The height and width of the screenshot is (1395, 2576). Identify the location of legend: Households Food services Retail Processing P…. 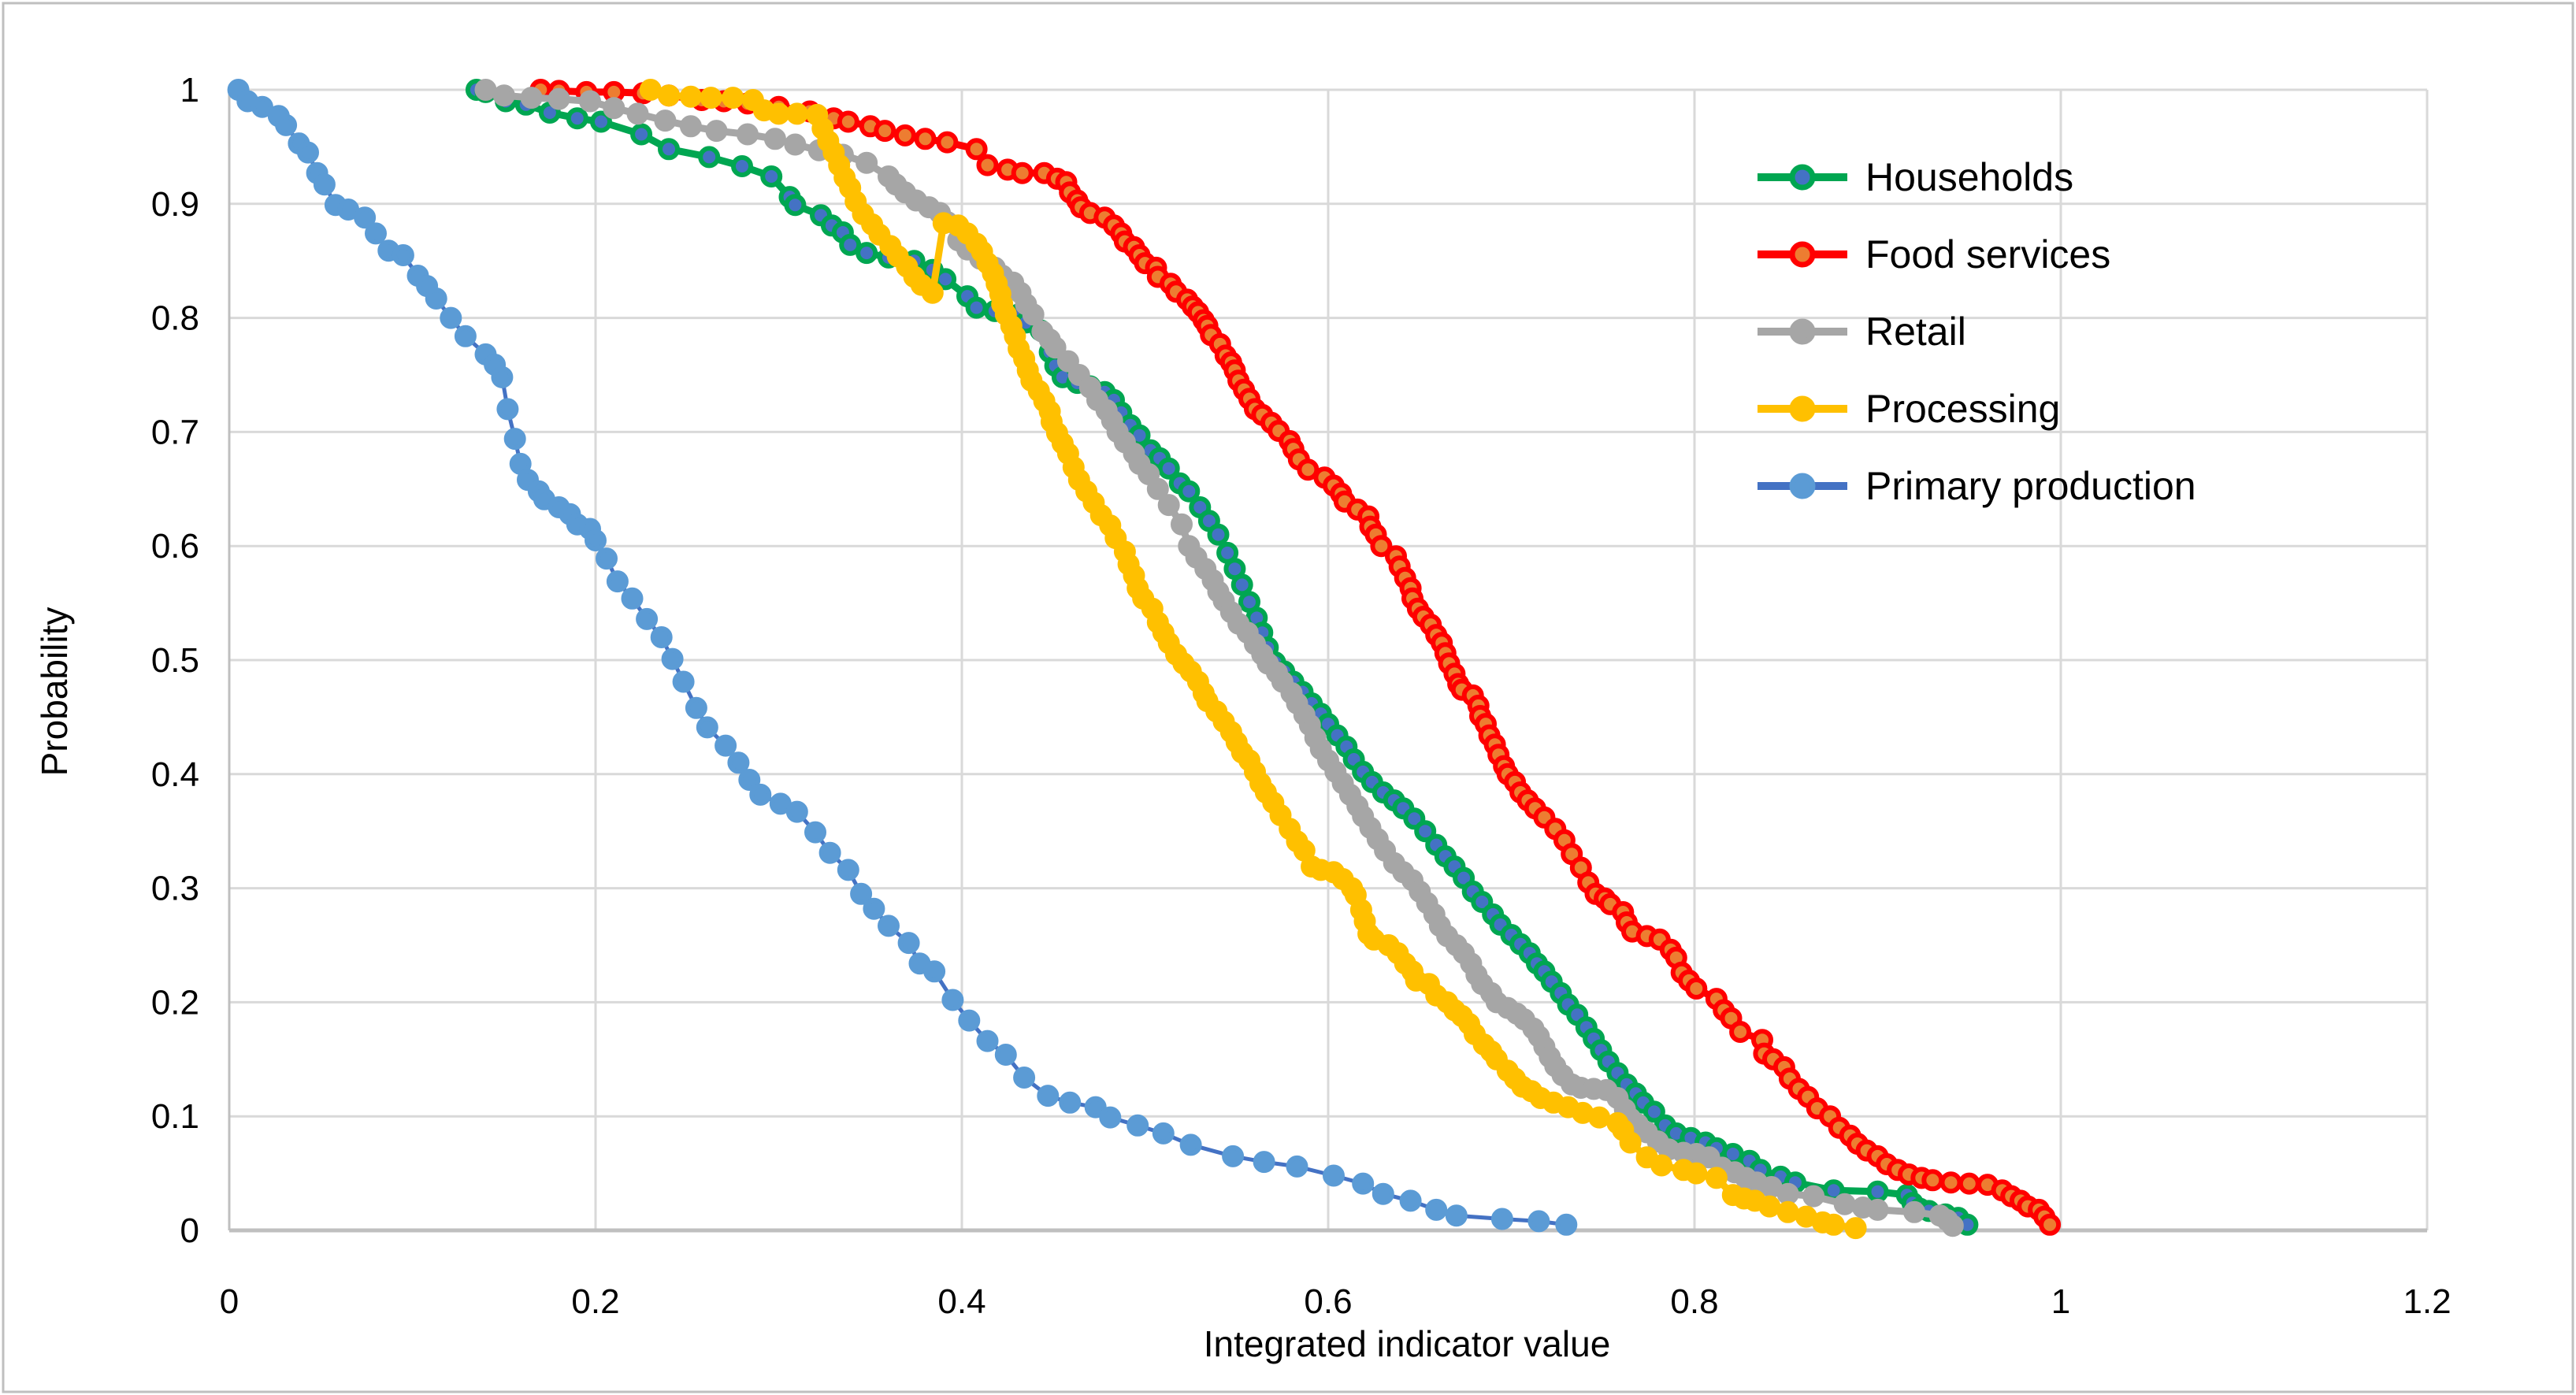
(1977, 331).